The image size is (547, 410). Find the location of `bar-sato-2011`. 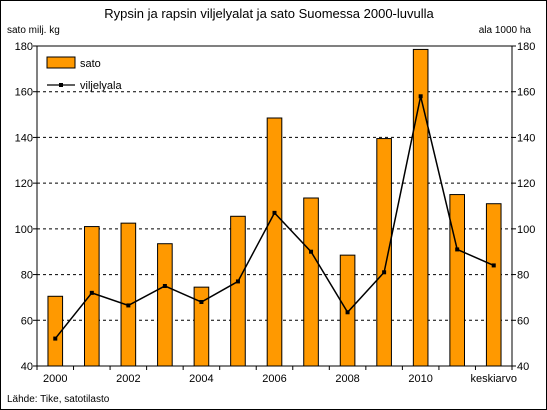

bar-sato-2011 is located at coordinates (457, 280).